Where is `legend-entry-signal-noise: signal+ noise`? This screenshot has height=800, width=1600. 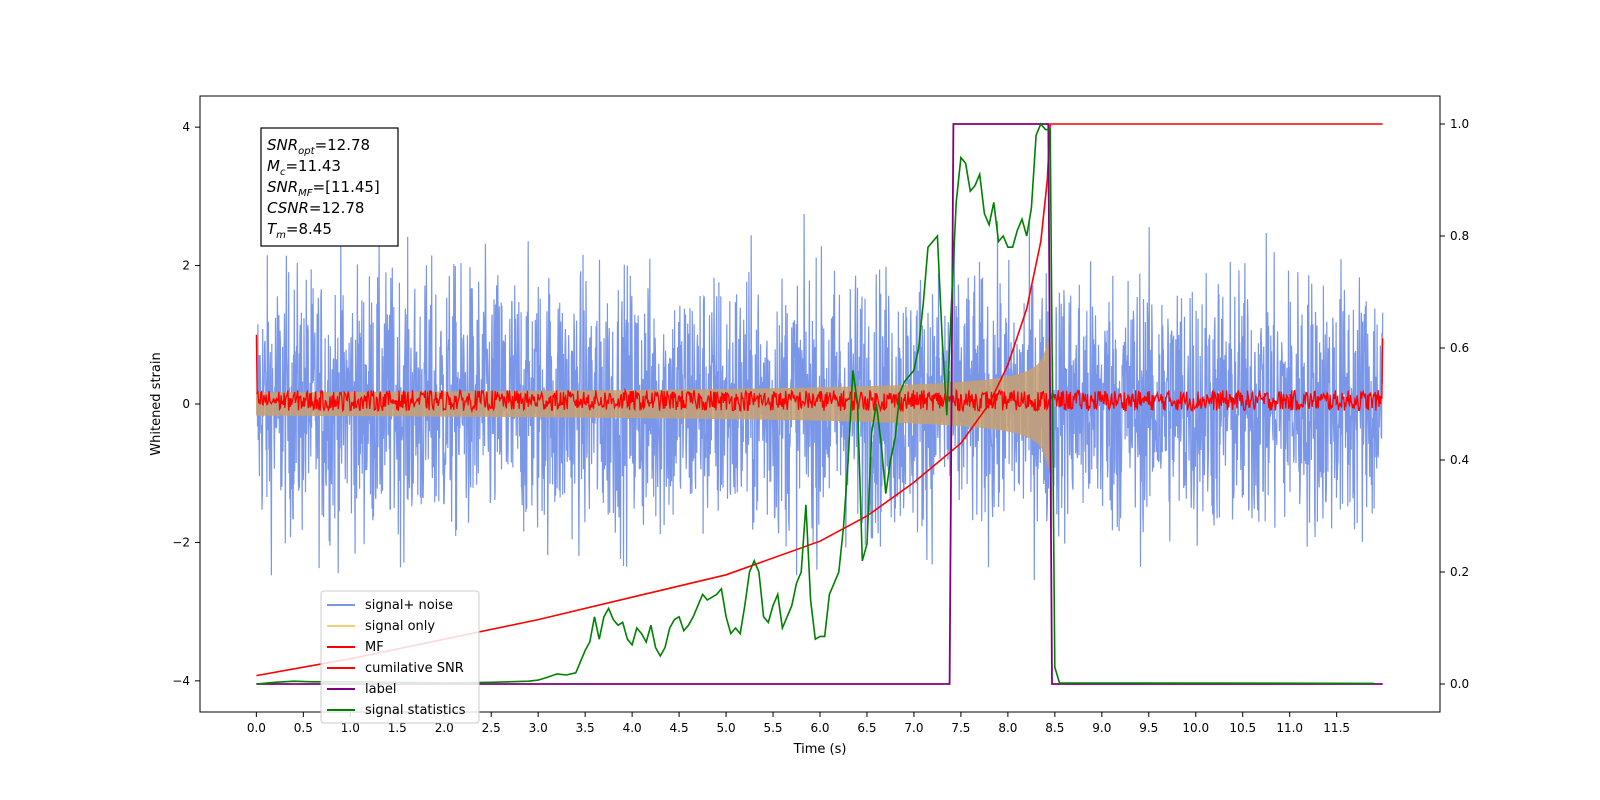 legend-entry-signal-noise: signal+ noise is located at coordinates (390, 605).